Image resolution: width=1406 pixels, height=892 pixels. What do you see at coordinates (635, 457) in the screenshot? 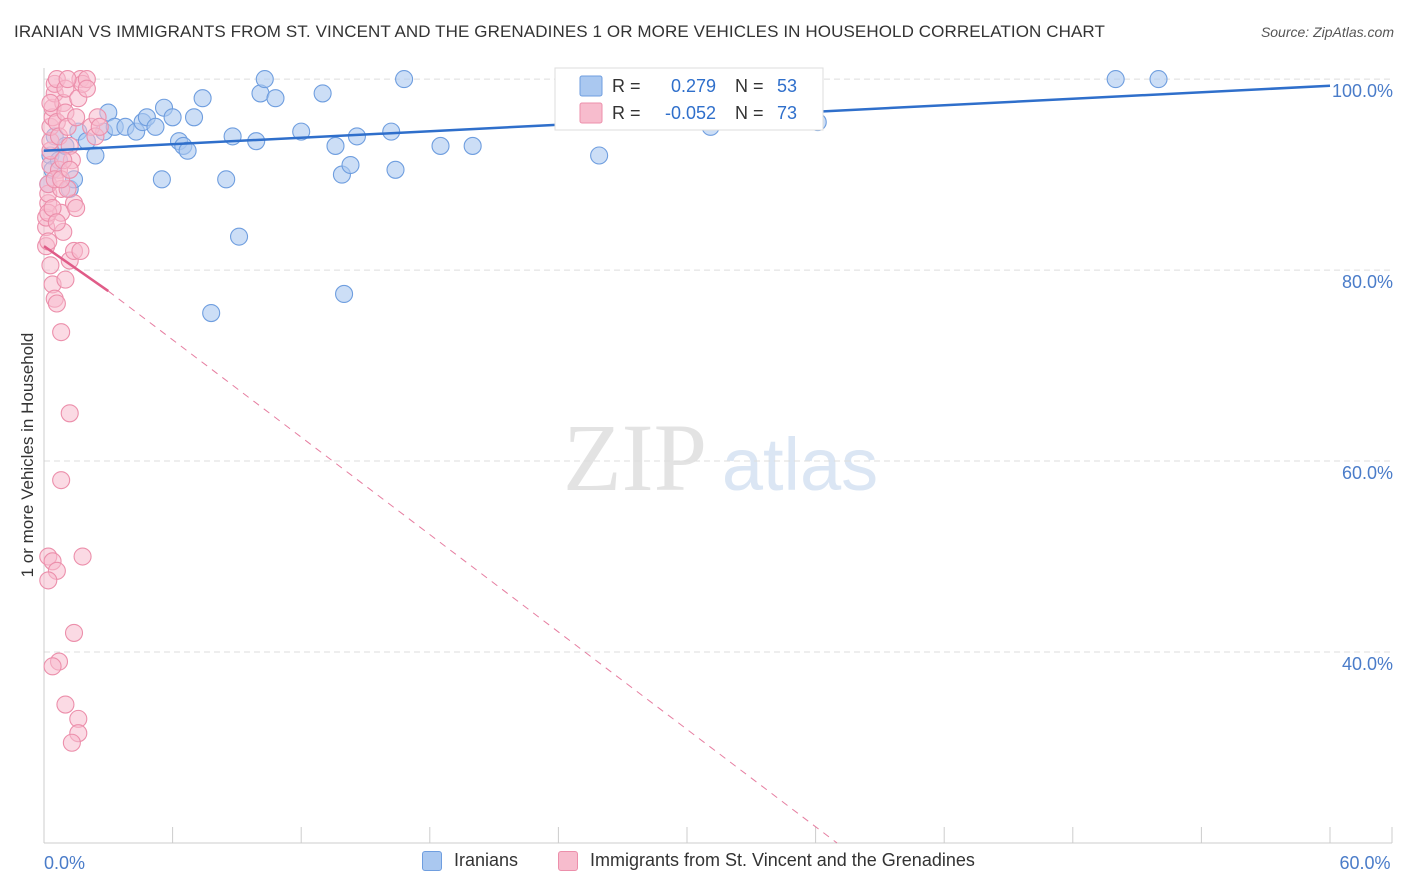
I see `watermark-zip: ZIP` at bounding box center [635, 457].